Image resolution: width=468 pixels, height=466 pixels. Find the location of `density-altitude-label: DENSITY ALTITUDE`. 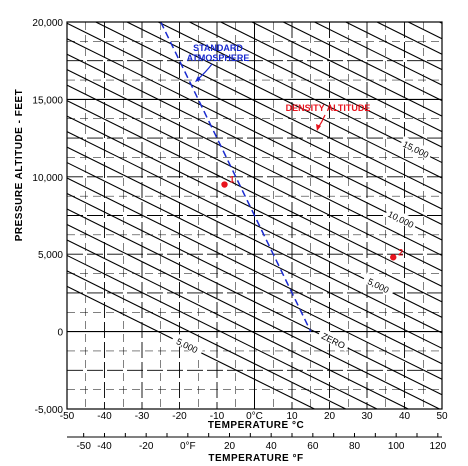

density-altitude-label: DENSITY ALTITUDE is located at coordinates (328, 108).